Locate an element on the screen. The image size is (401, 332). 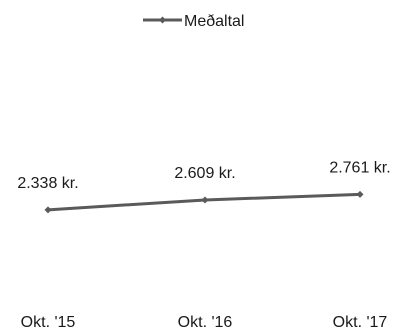
series-group is located at coordinates (204, 202).